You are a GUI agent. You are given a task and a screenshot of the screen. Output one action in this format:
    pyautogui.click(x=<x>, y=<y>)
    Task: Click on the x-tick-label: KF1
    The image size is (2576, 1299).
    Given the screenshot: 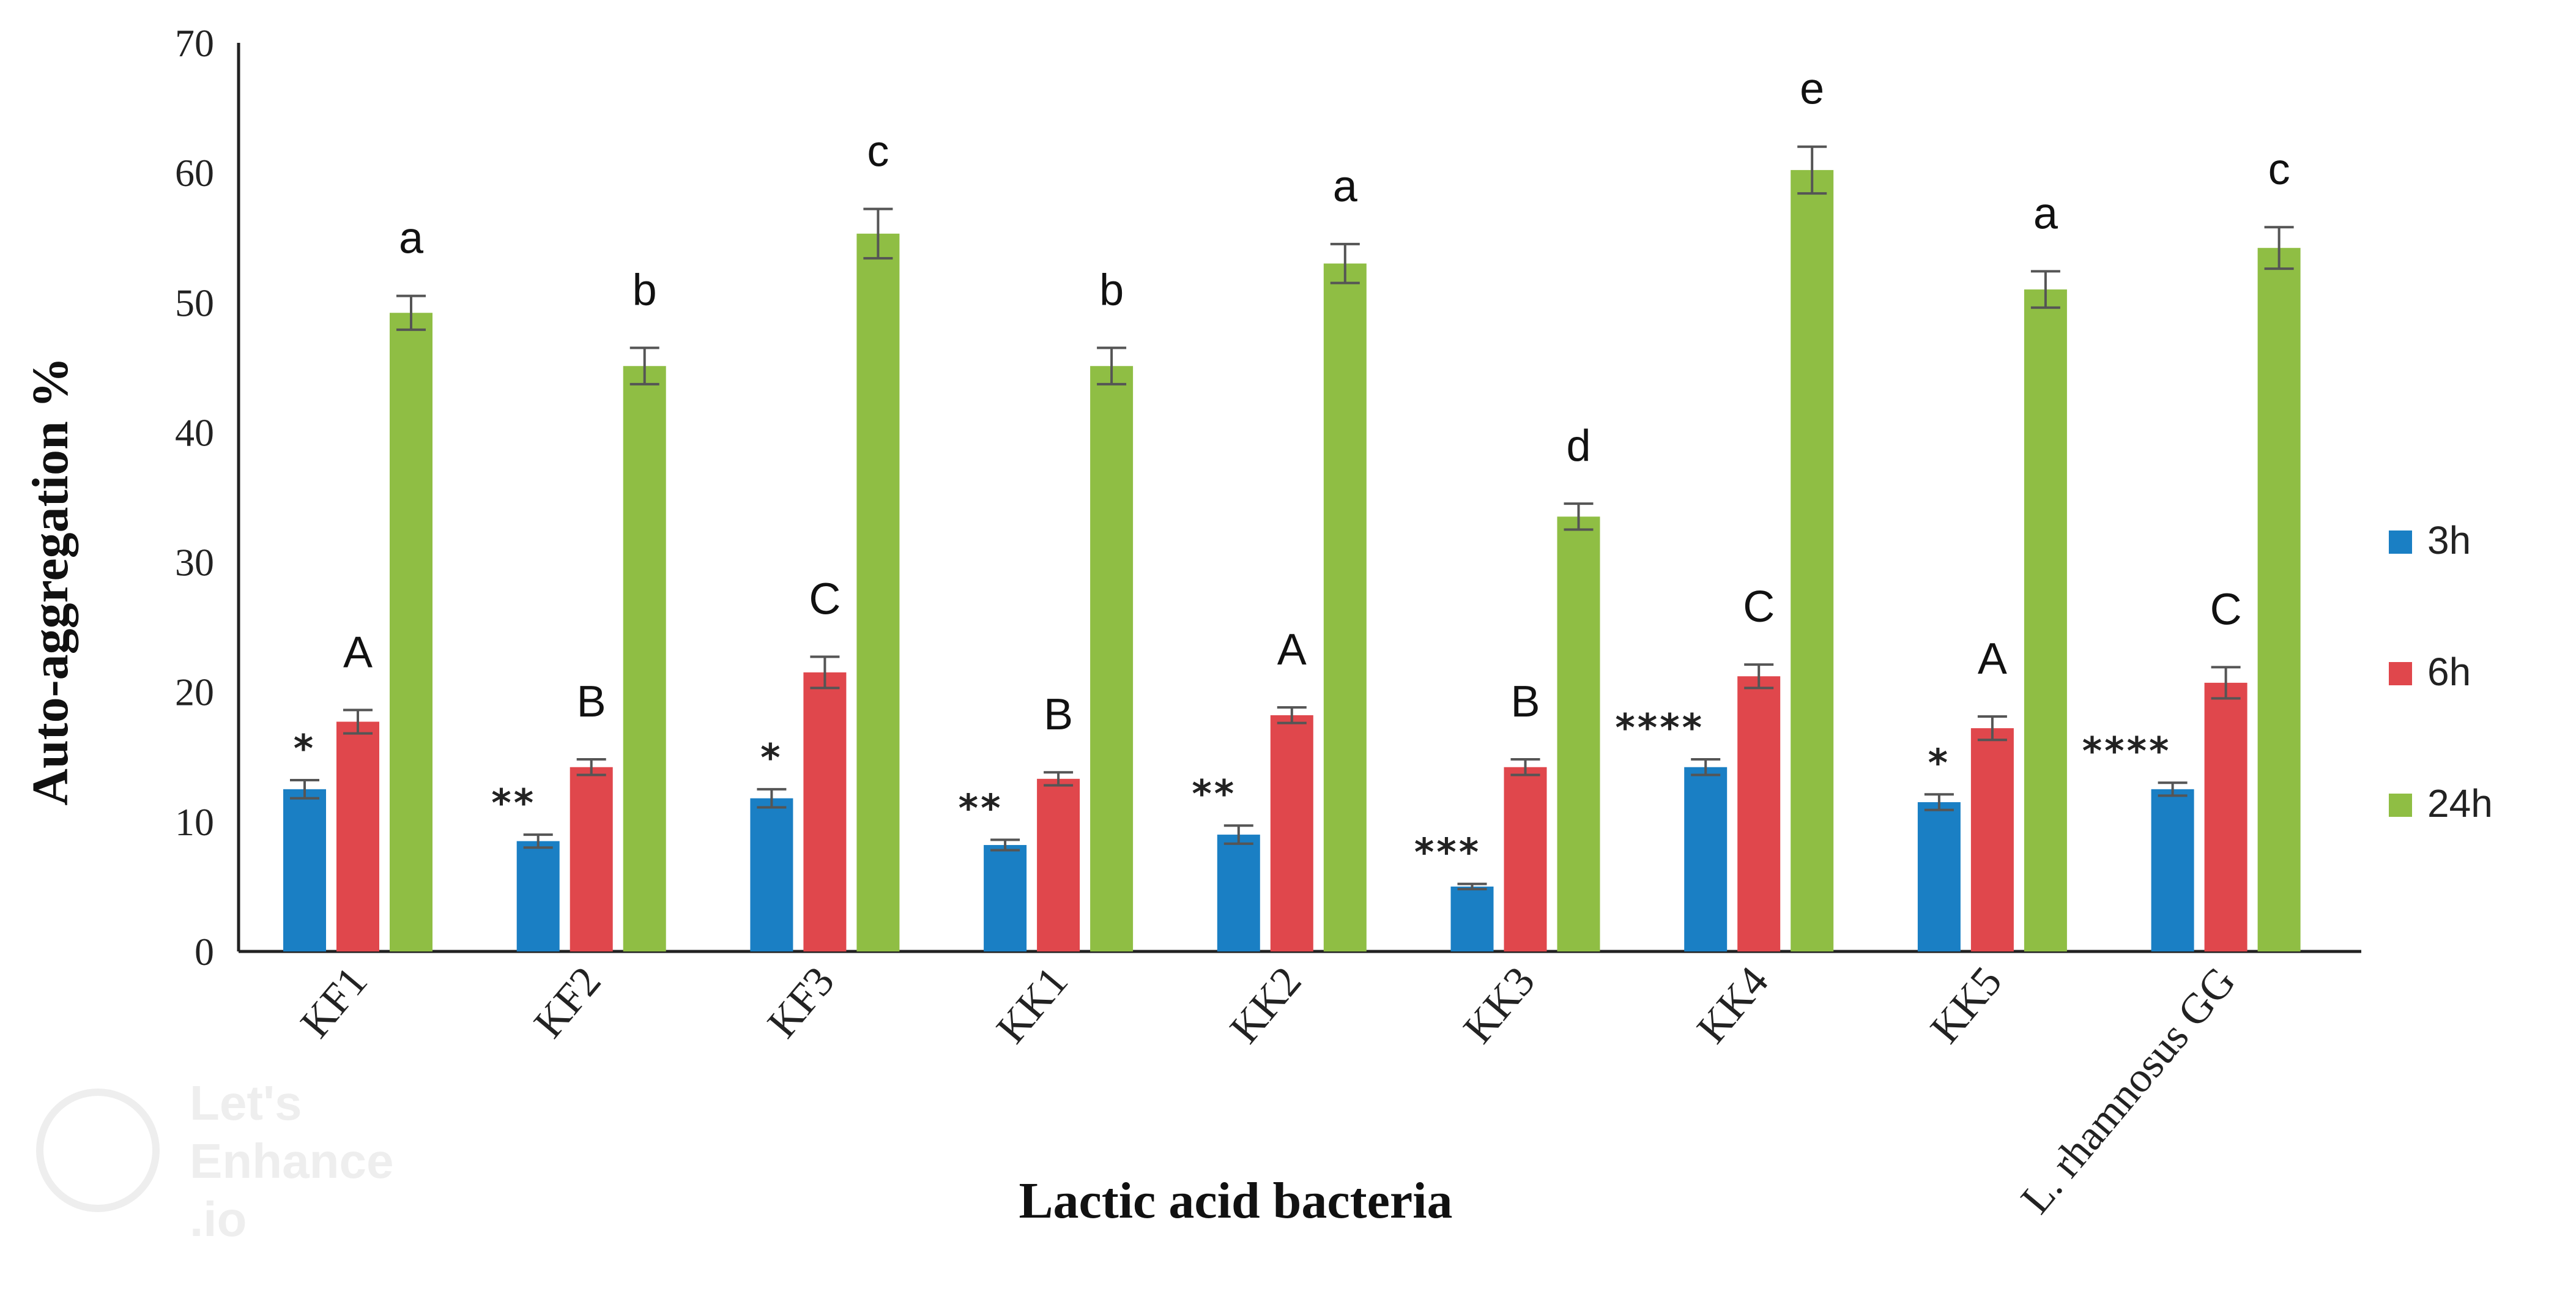 What is the action you would take?
    pyautogui.click(x=334, y=1003)
    